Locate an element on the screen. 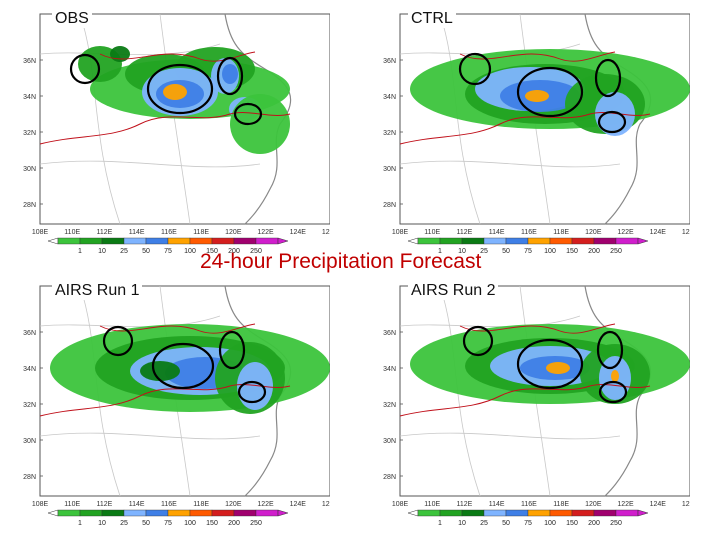 This screenshot has width=720, height=540. panel-label: AIRS Run 2 is located at coordinates (453, 291).